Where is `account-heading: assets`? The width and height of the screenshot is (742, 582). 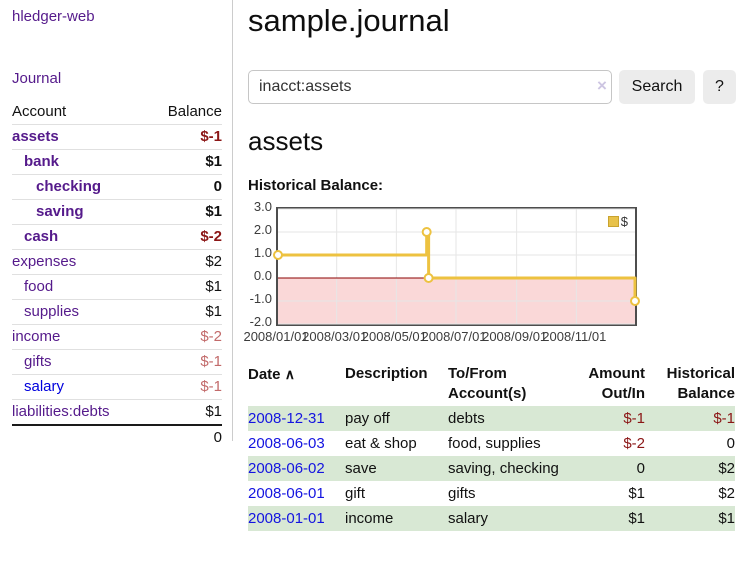 account-heading: assets is located at coordinates (286, 141).